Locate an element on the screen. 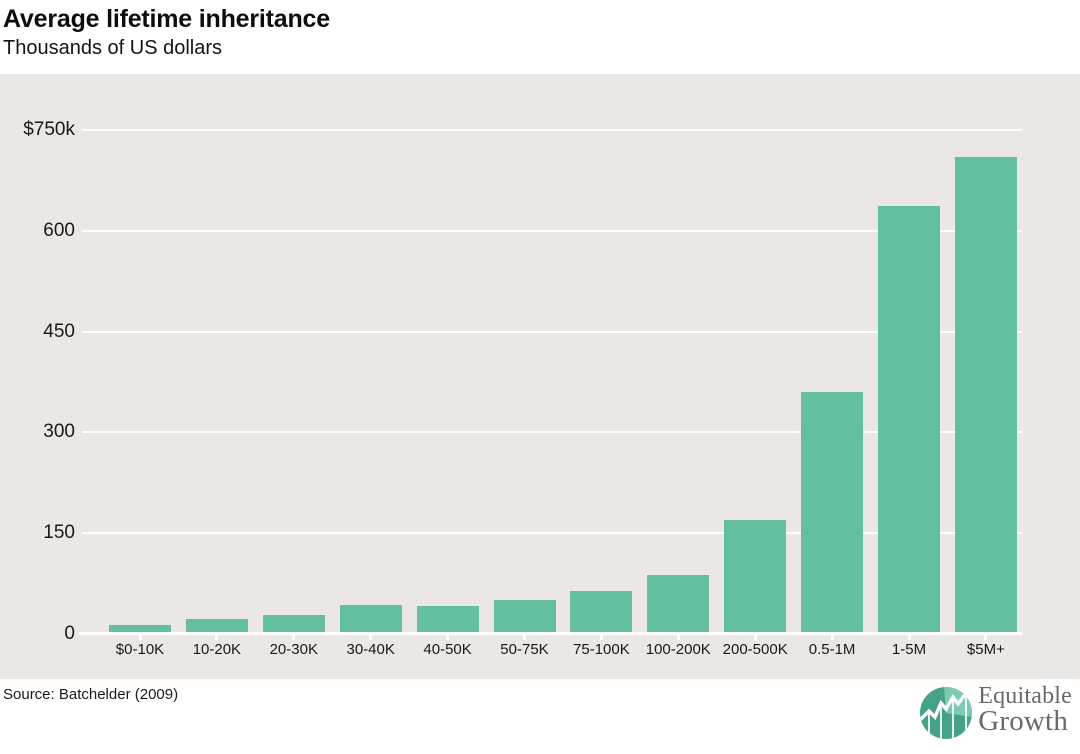 The height and width of the screenshot is (754, 1080). x-axis-label: 30-40K is located at coordinates (370, 649).